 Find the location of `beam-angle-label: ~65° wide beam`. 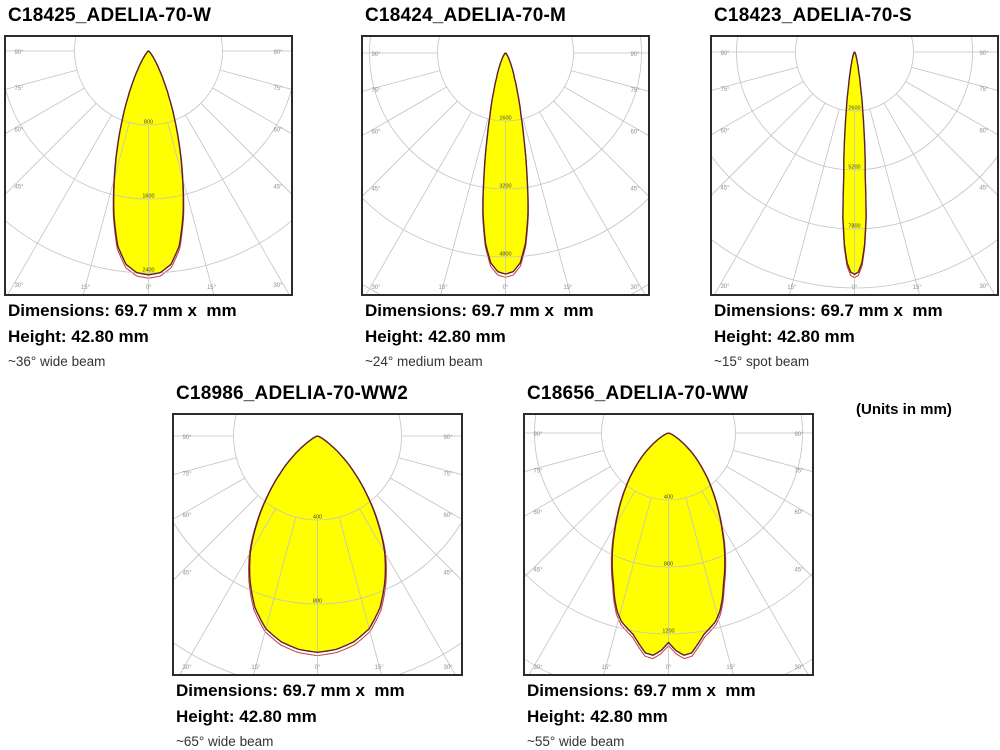

beam-angle-label: ~65° wide beam is located at coordinates (225, 741).